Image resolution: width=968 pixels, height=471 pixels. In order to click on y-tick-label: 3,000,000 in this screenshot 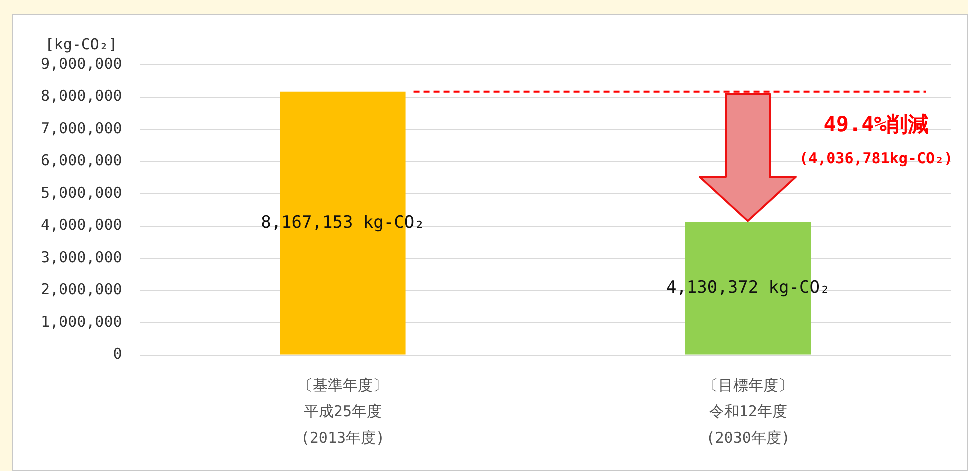, I will do `click(81, 257)`.